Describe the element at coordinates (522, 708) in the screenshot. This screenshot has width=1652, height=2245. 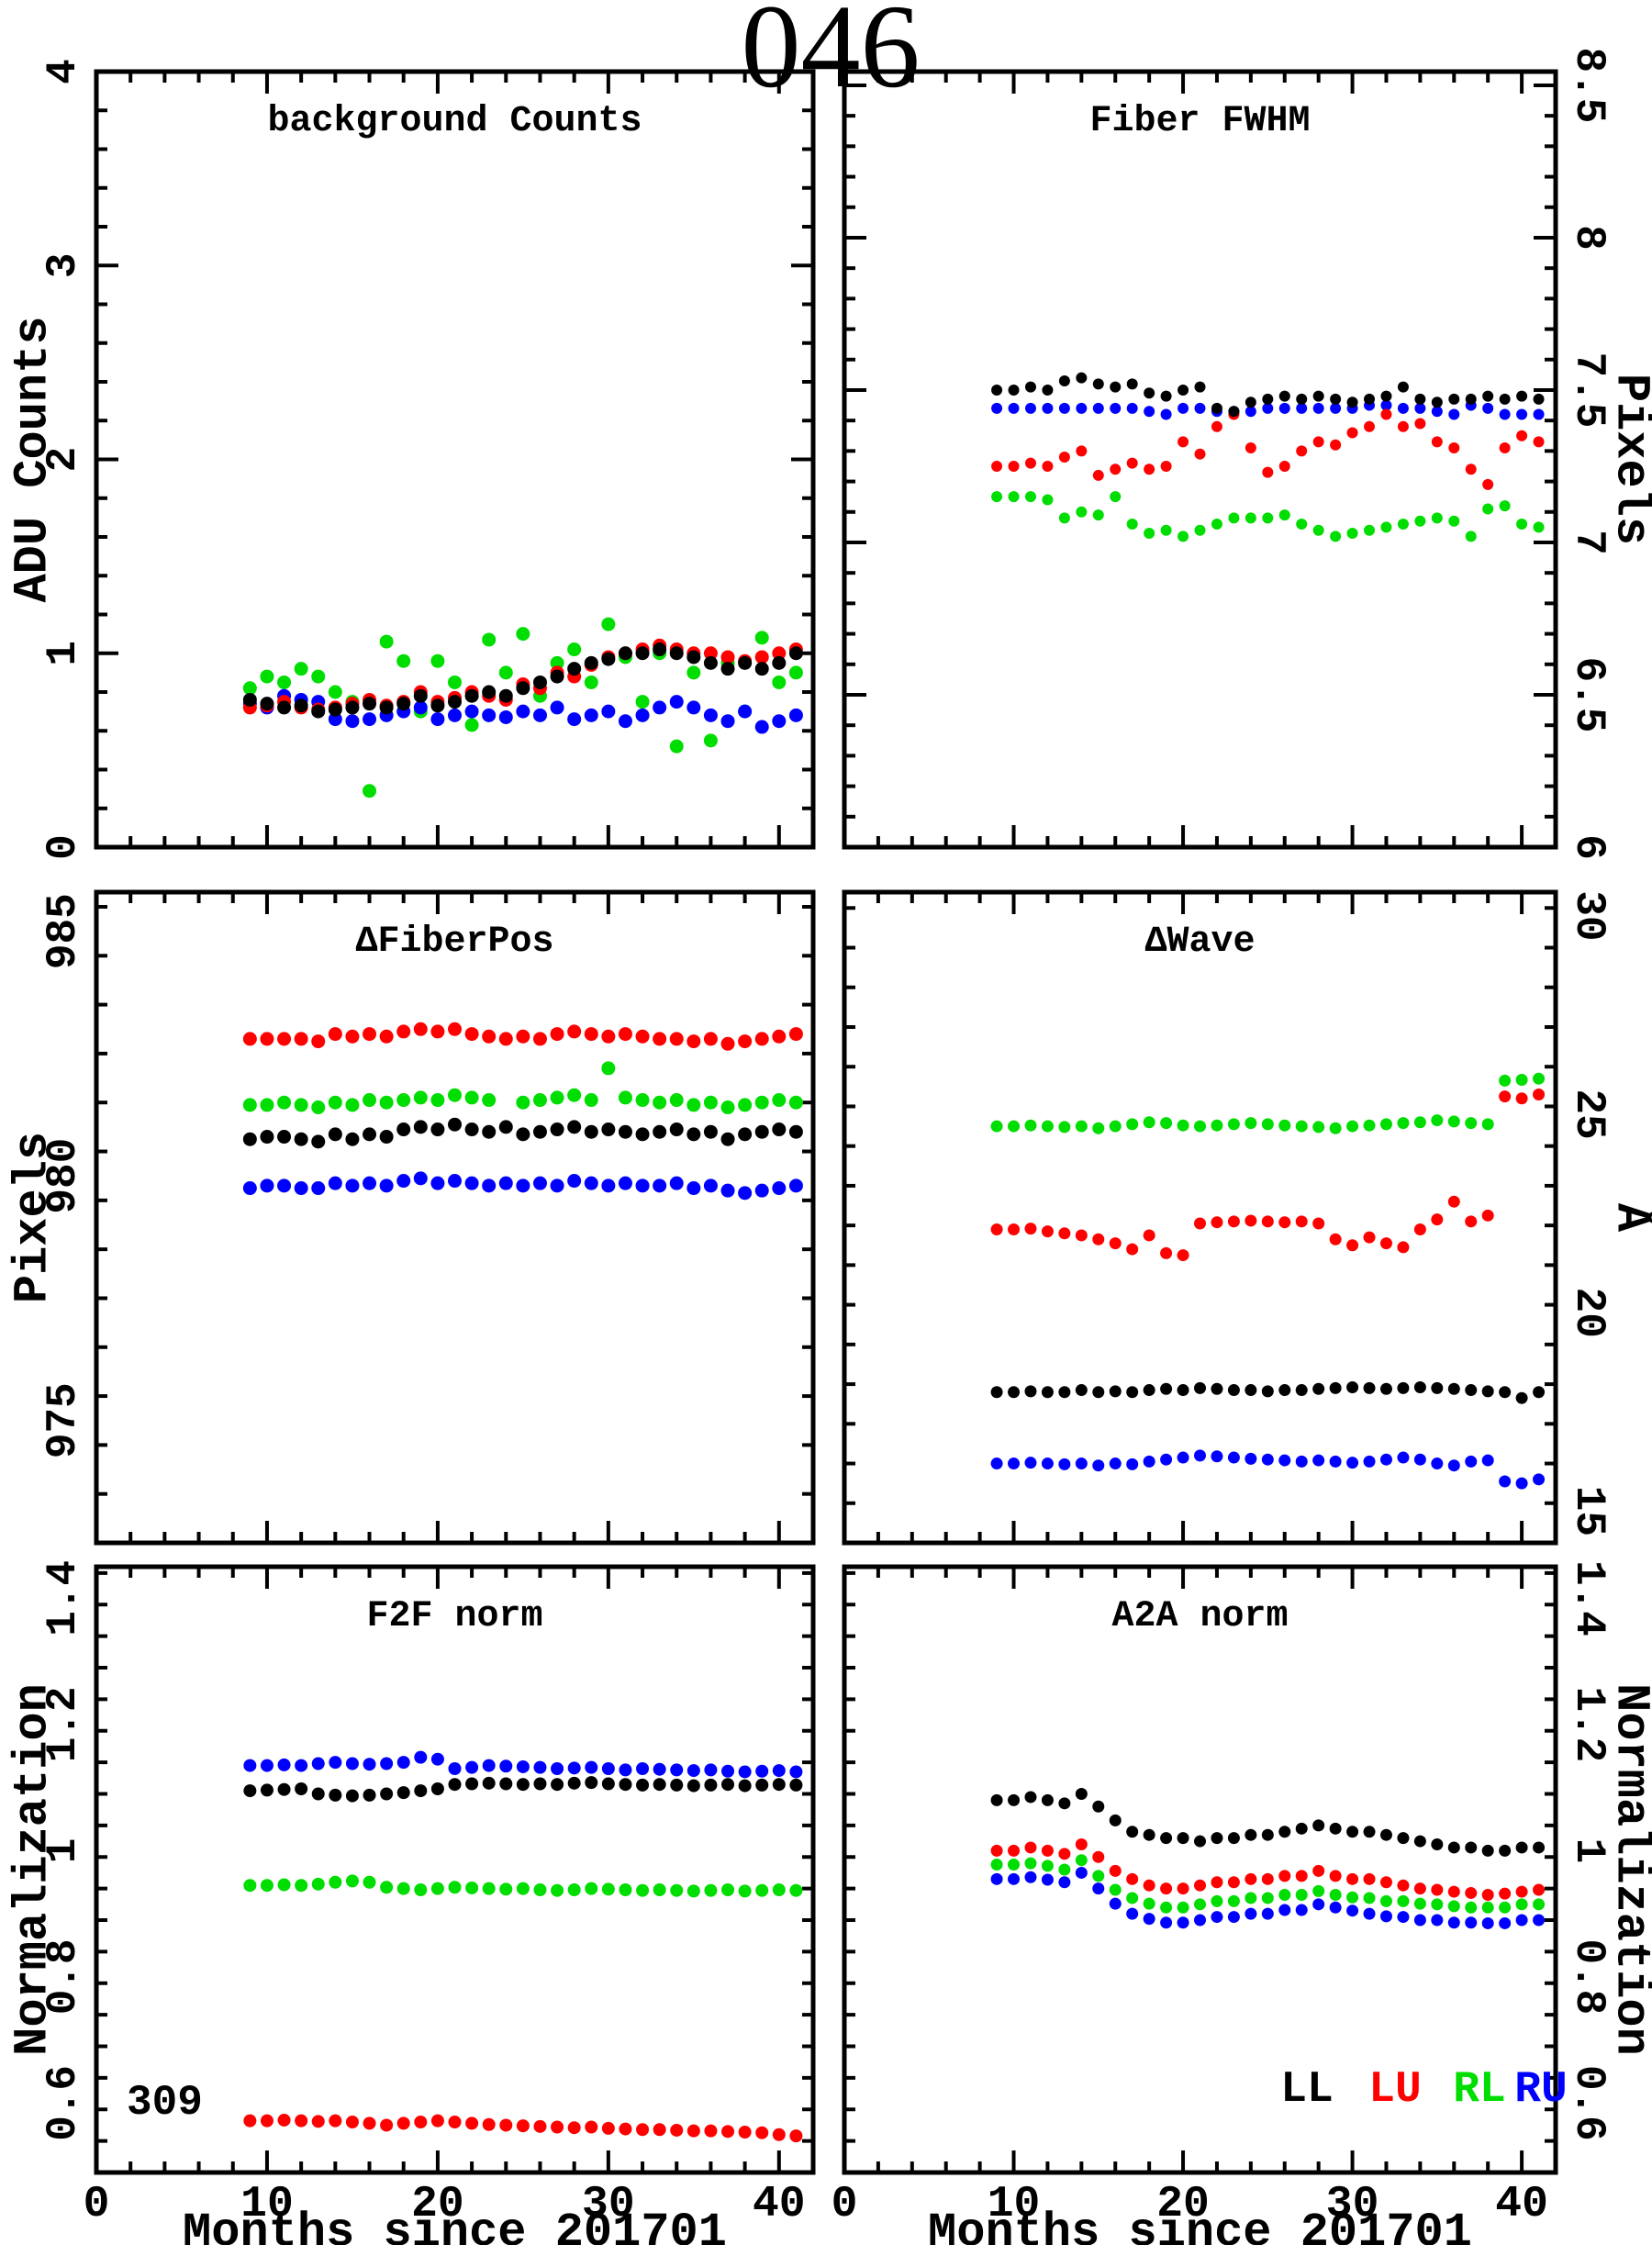
I see `series-RL` at that location.